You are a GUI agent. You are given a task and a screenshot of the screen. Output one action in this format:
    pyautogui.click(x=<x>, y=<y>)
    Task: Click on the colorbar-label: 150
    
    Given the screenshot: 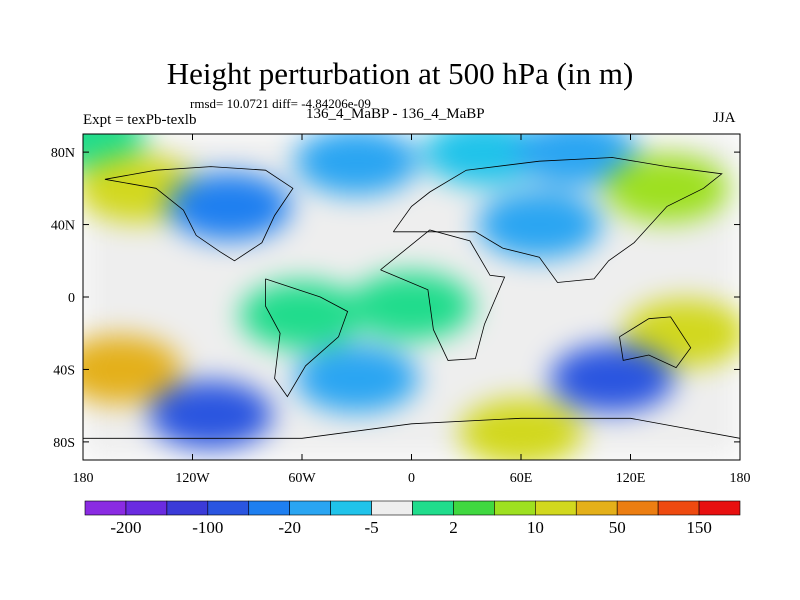 What is the action you would take?
    pyautogui.click(x=699, y=527)
    